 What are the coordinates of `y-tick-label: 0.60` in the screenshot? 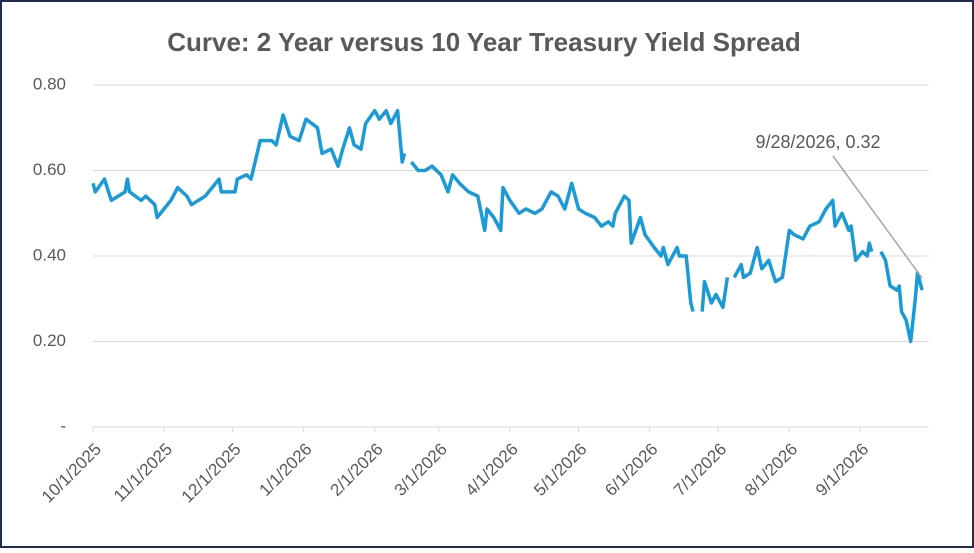 It's located at (49, 169).